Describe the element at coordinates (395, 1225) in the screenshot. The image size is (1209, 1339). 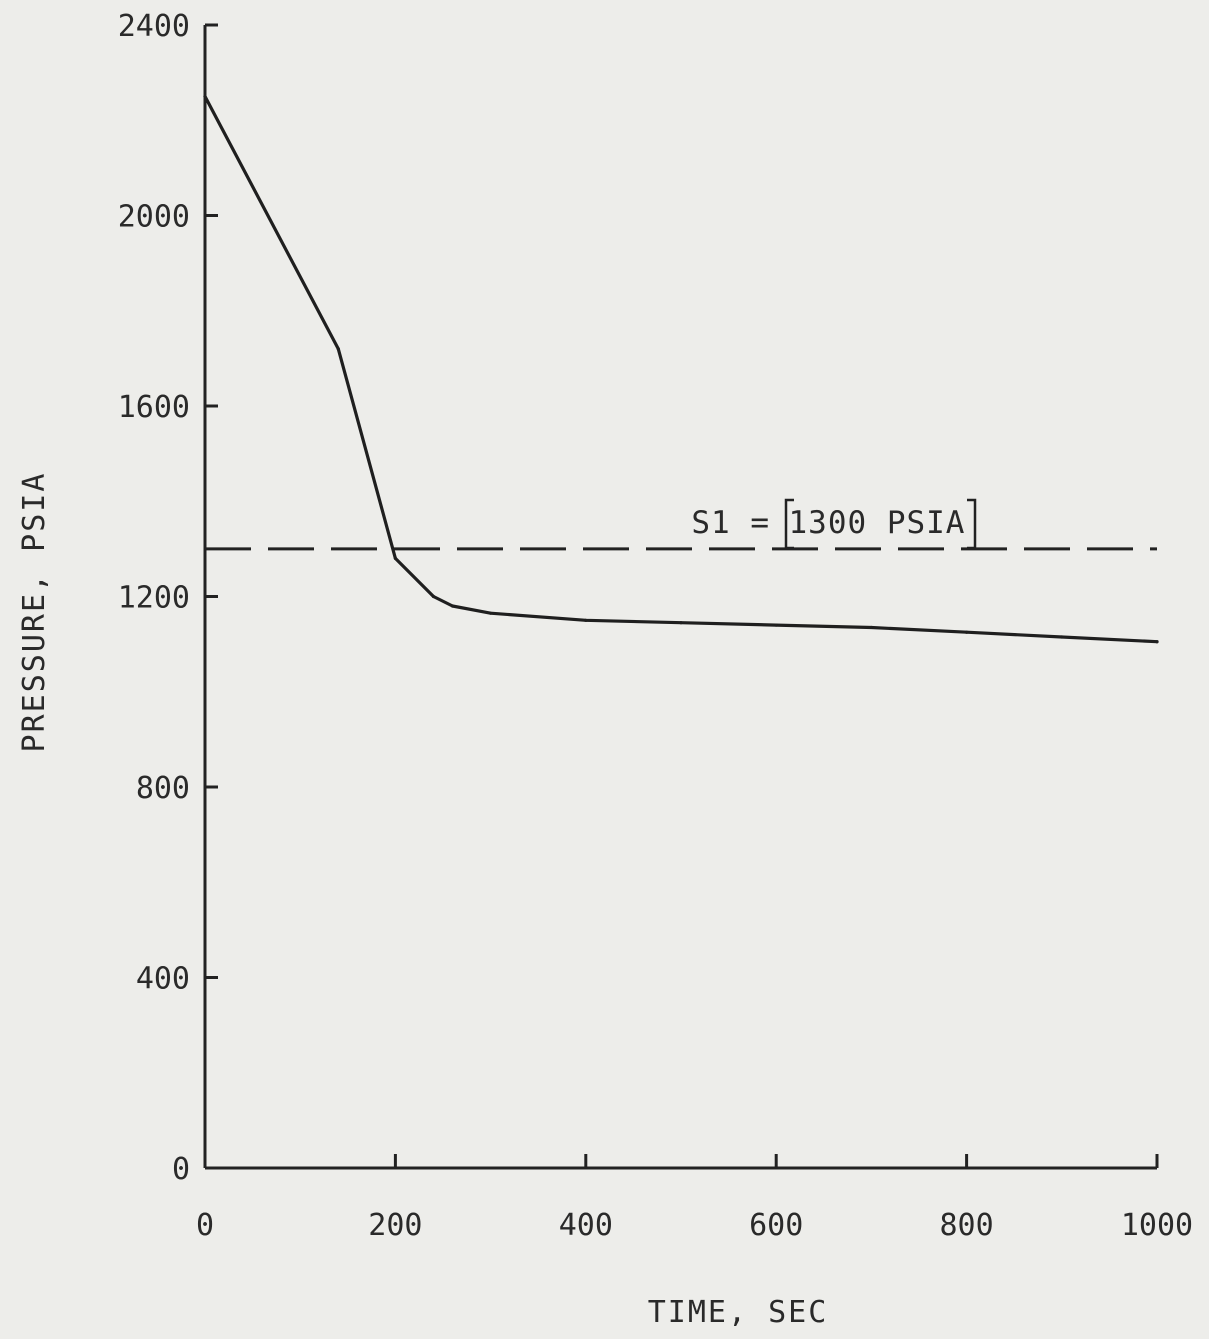
I see `x-tick-label: 200` at that location.